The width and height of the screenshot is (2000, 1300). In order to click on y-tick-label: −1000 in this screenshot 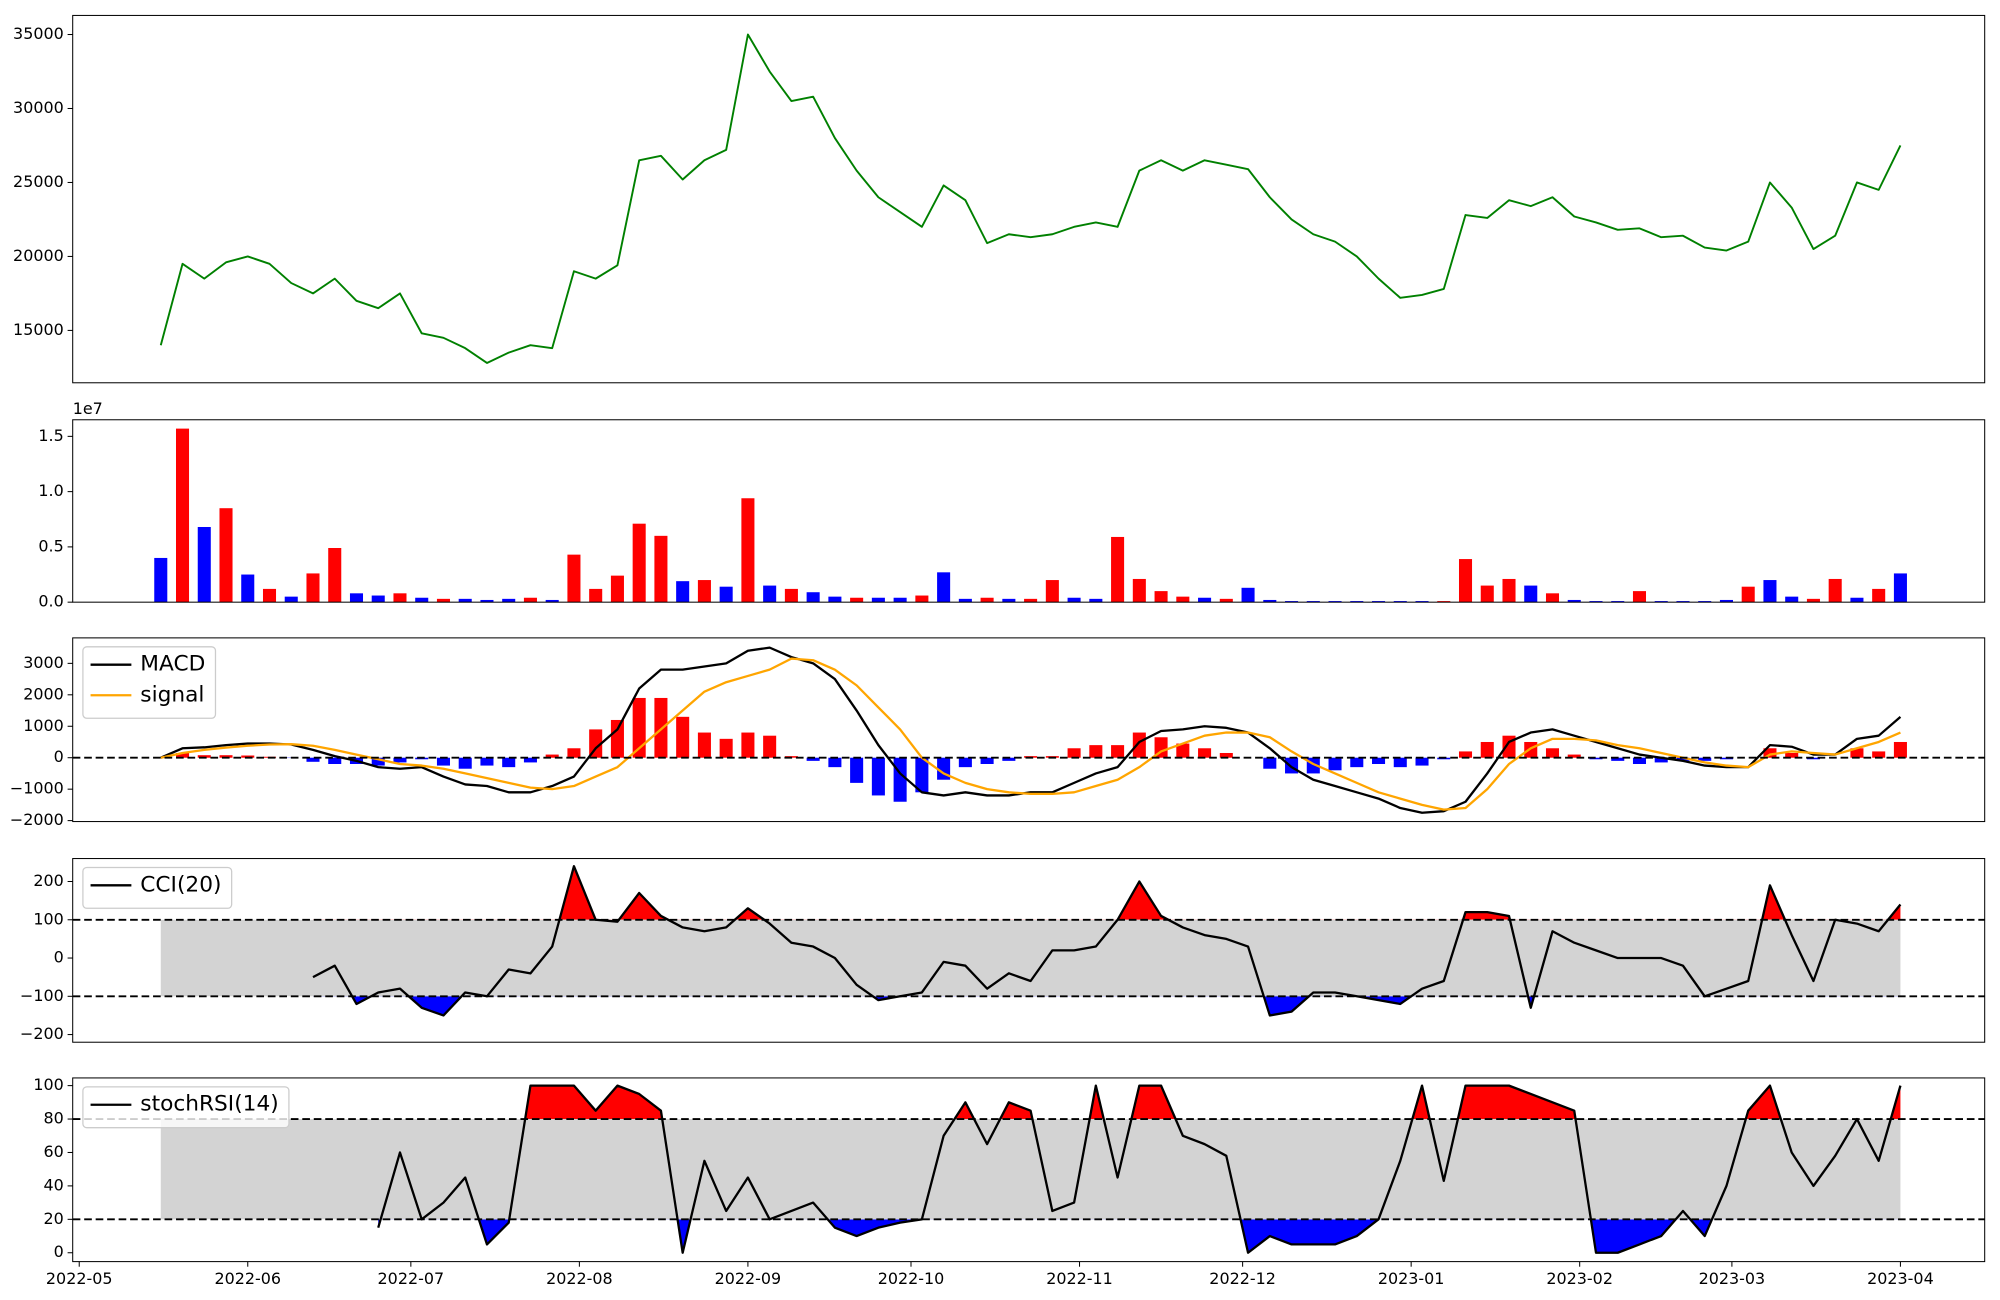, I will do `click(37, 788)`.